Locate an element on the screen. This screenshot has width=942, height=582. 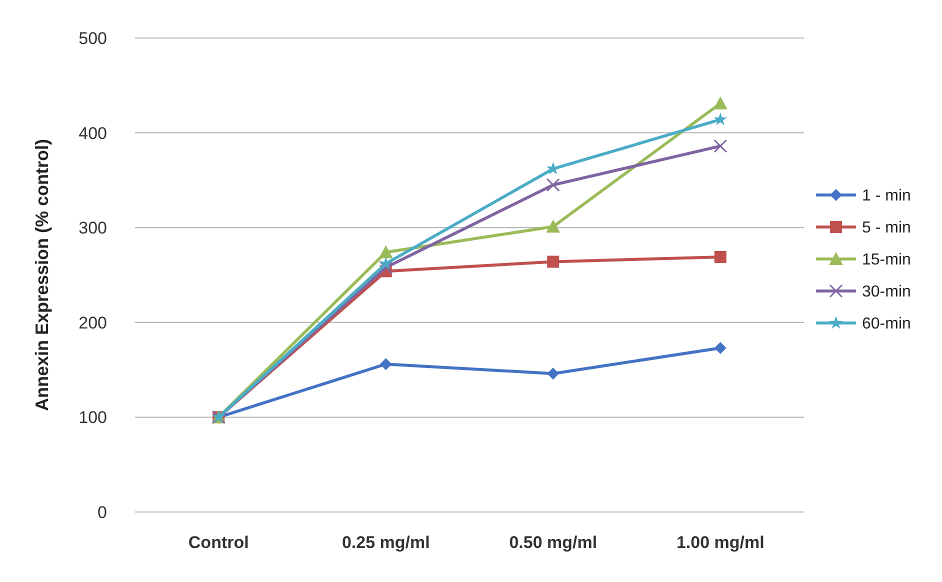
legend-label: 5 - min is located at coordinates (886, 228).